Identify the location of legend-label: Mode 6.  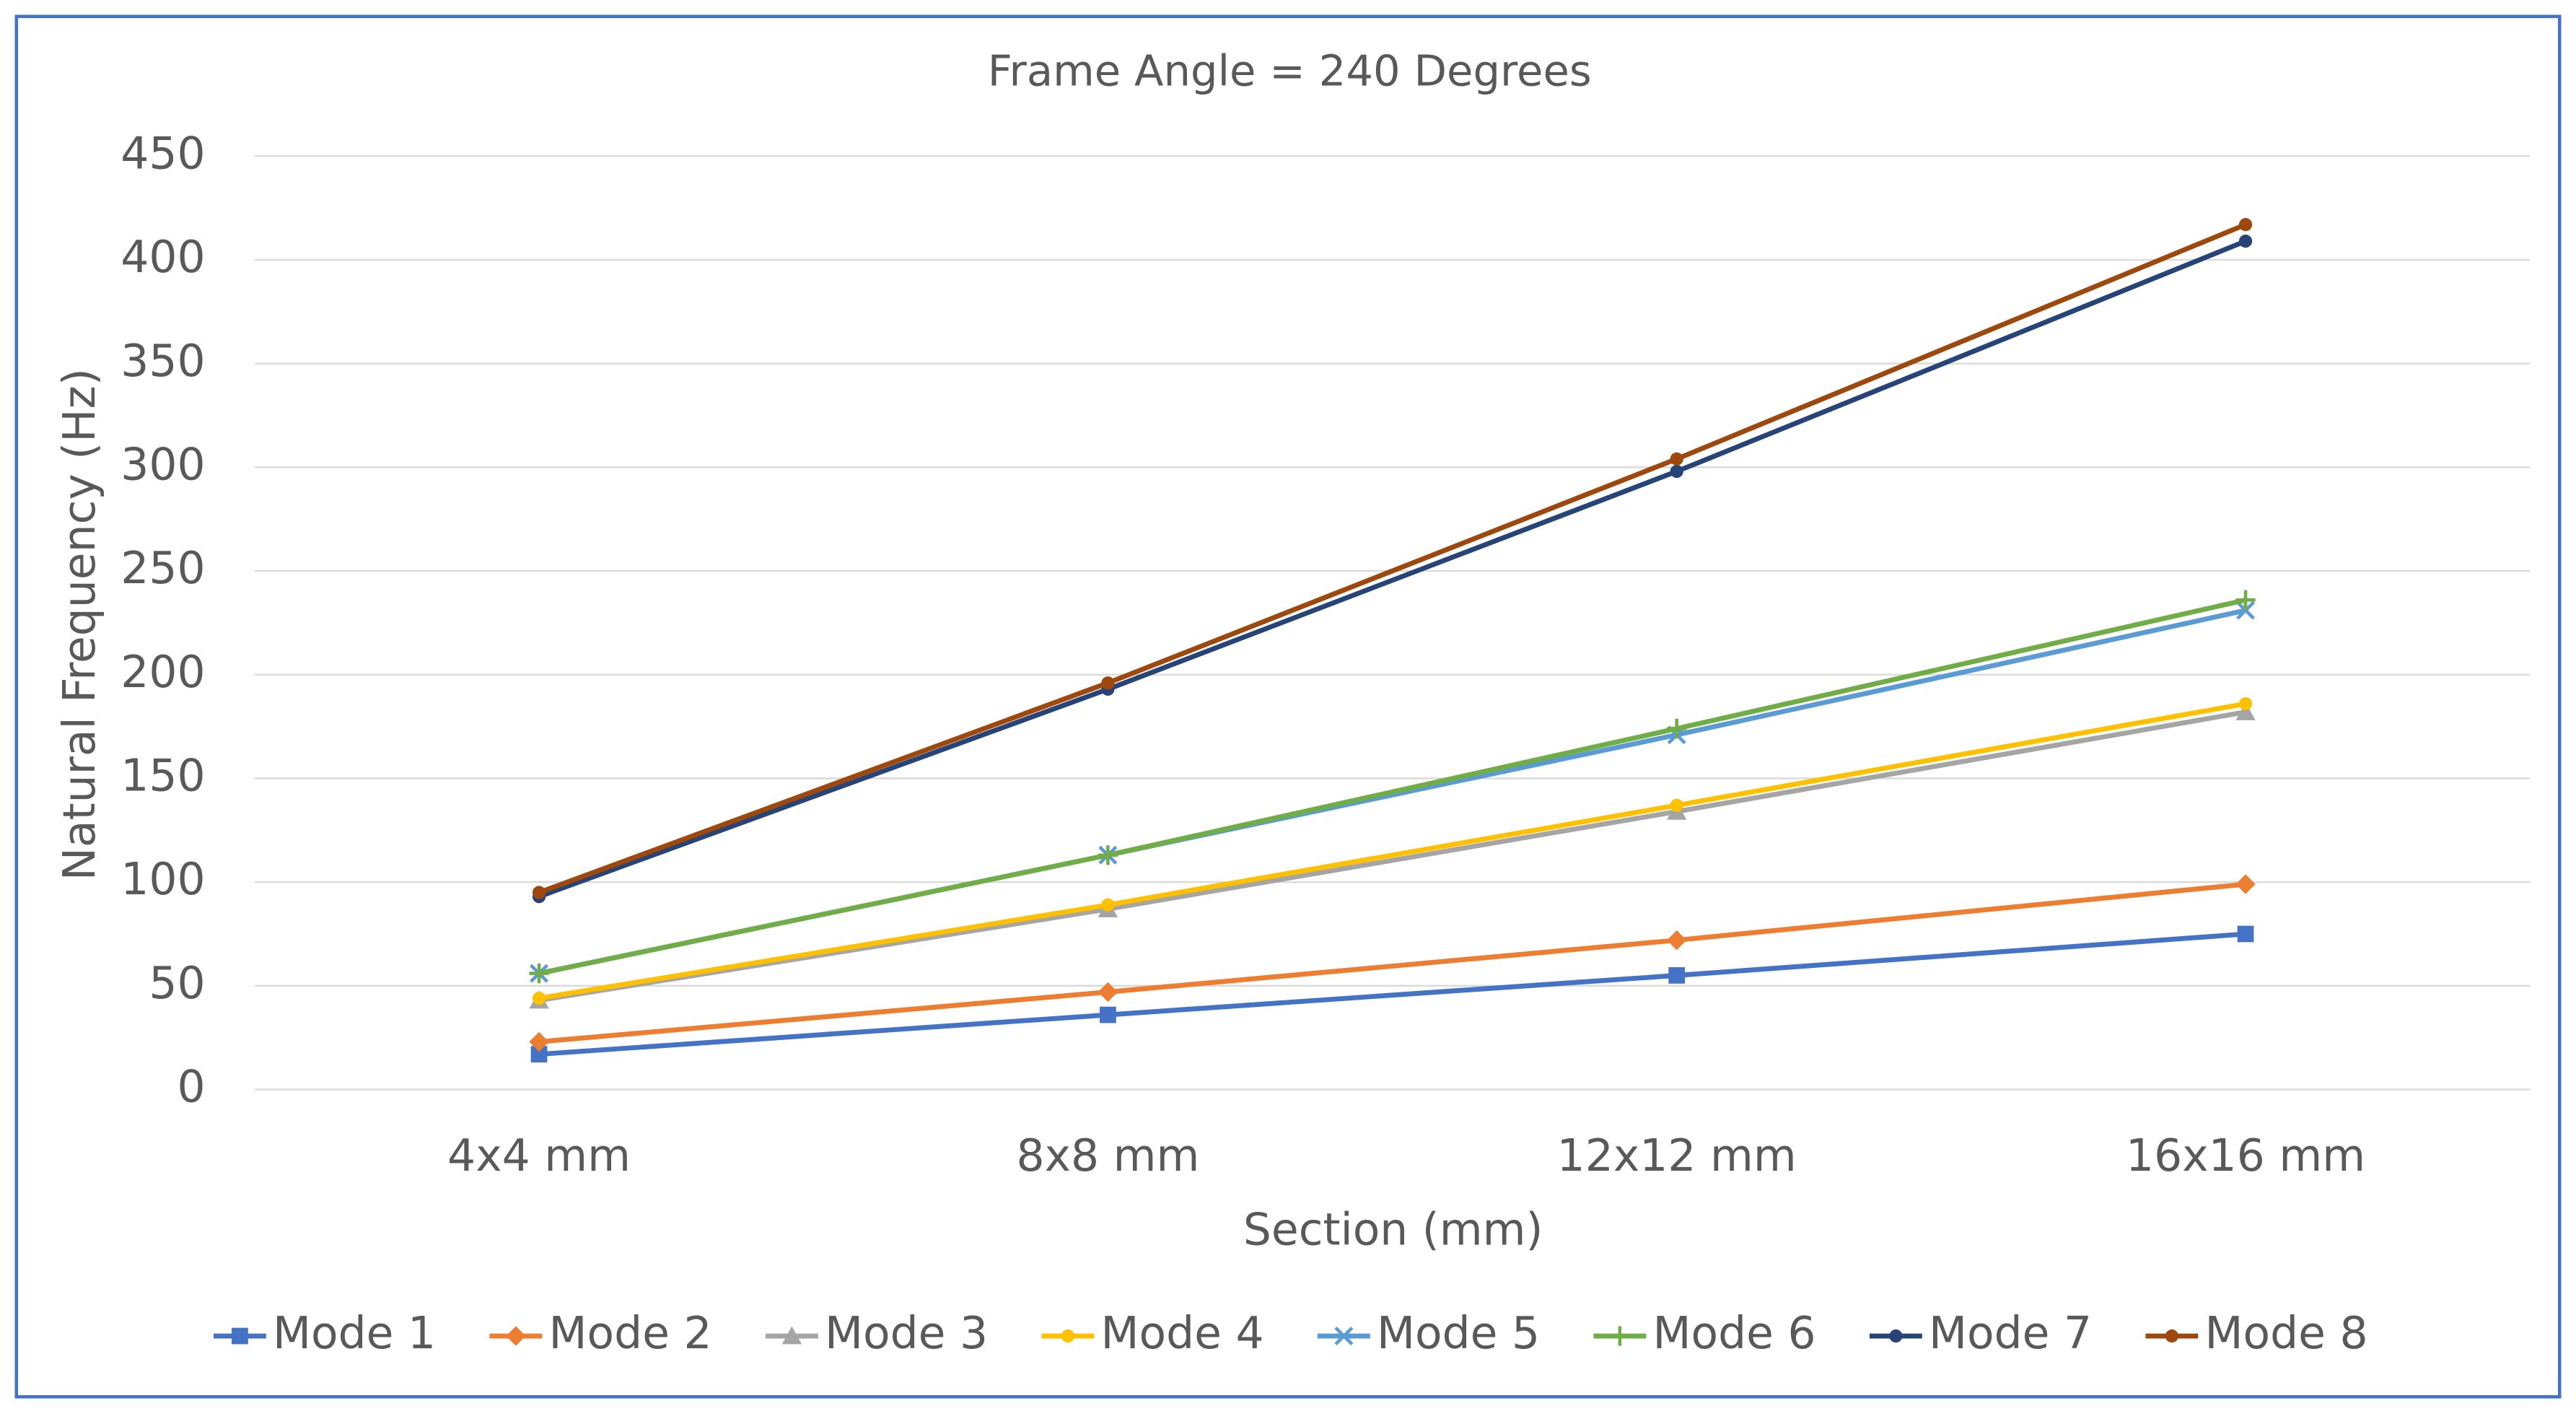
(1733, 1333).